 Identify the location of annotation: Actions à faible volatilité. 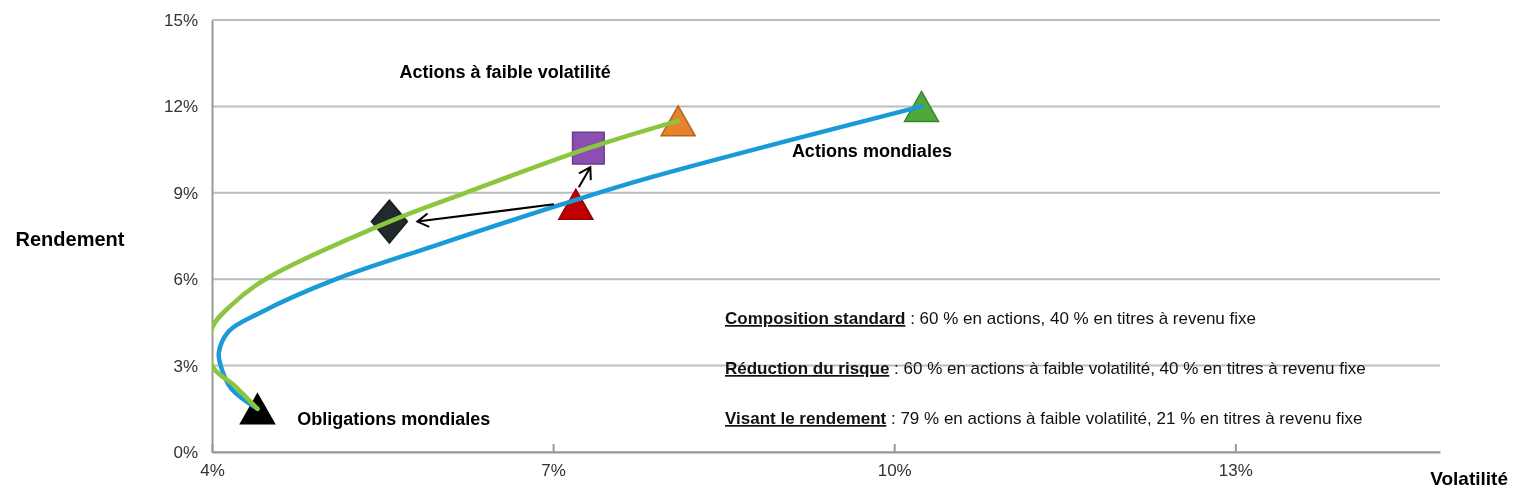
(505, 72).